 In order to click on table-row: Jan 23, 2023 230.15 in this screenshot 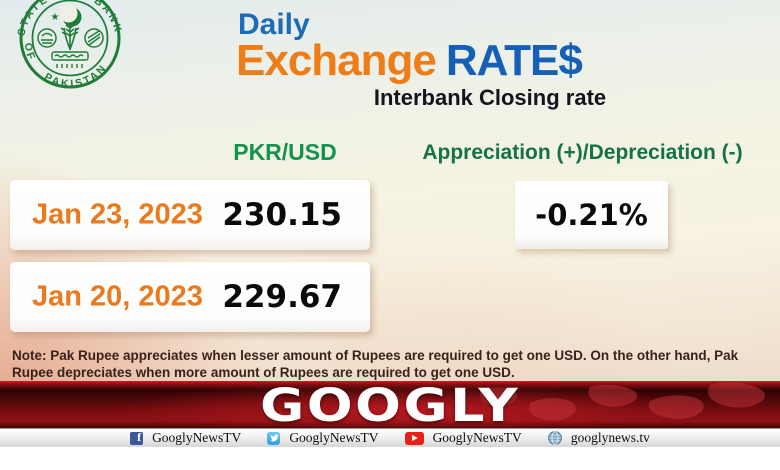, I will do `click(190, 215)`.